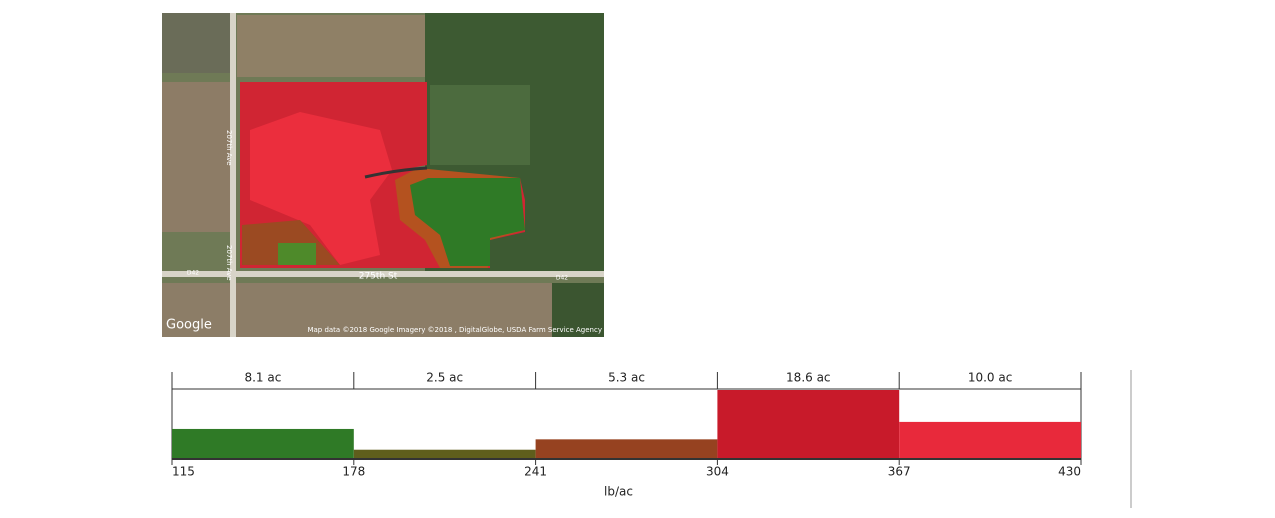 This screenshot has width=1275, height=518. I want to click on road-label: 275th St, so click(378, 277).